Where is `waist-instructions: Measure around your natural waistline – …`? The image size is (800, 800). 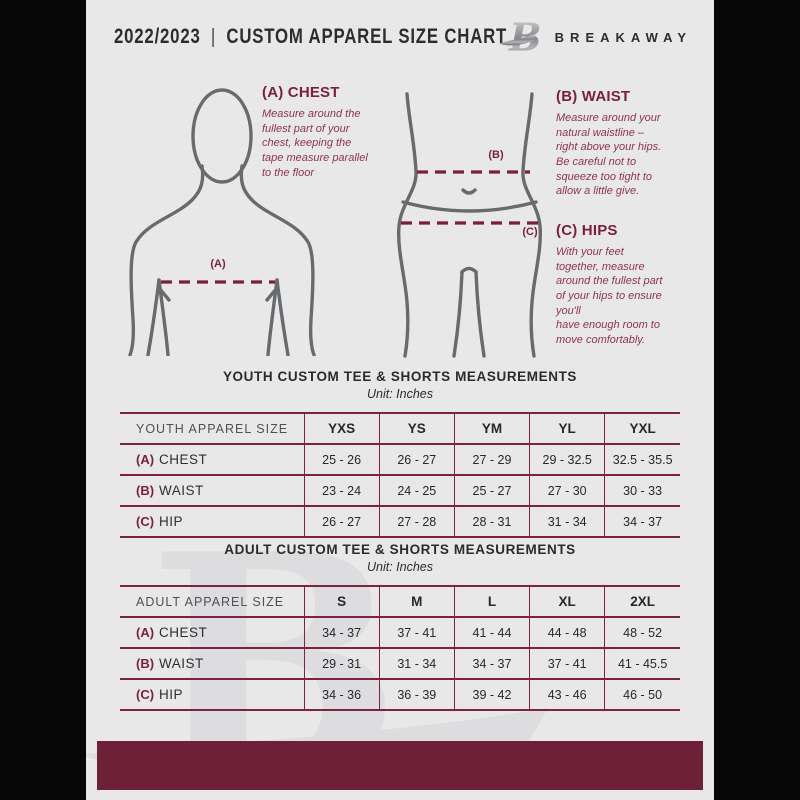 waist-instructions: Measure around your natural waistline – … is located at coordinates (609, 155).